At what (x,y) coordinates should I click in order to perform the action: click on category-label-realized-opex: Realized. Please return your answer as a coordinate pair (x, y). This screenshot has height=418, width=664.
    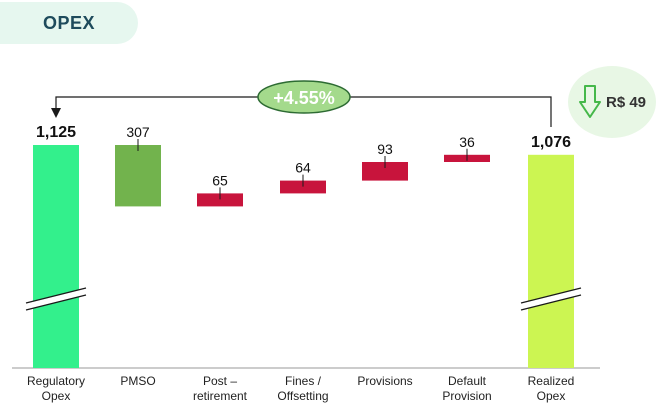
    Looking at the image, I should click on (551, 381).